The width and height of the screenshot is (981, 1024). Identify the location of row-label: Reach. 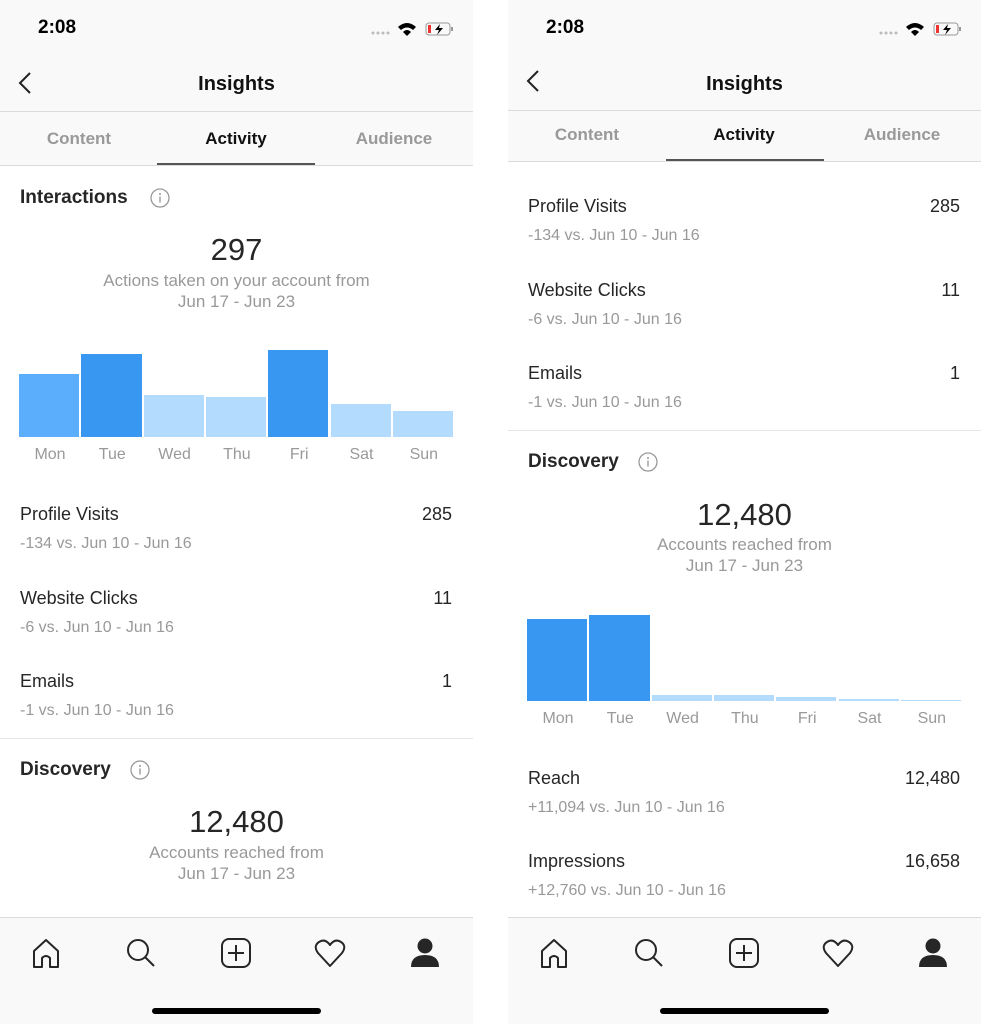
(554, 778).